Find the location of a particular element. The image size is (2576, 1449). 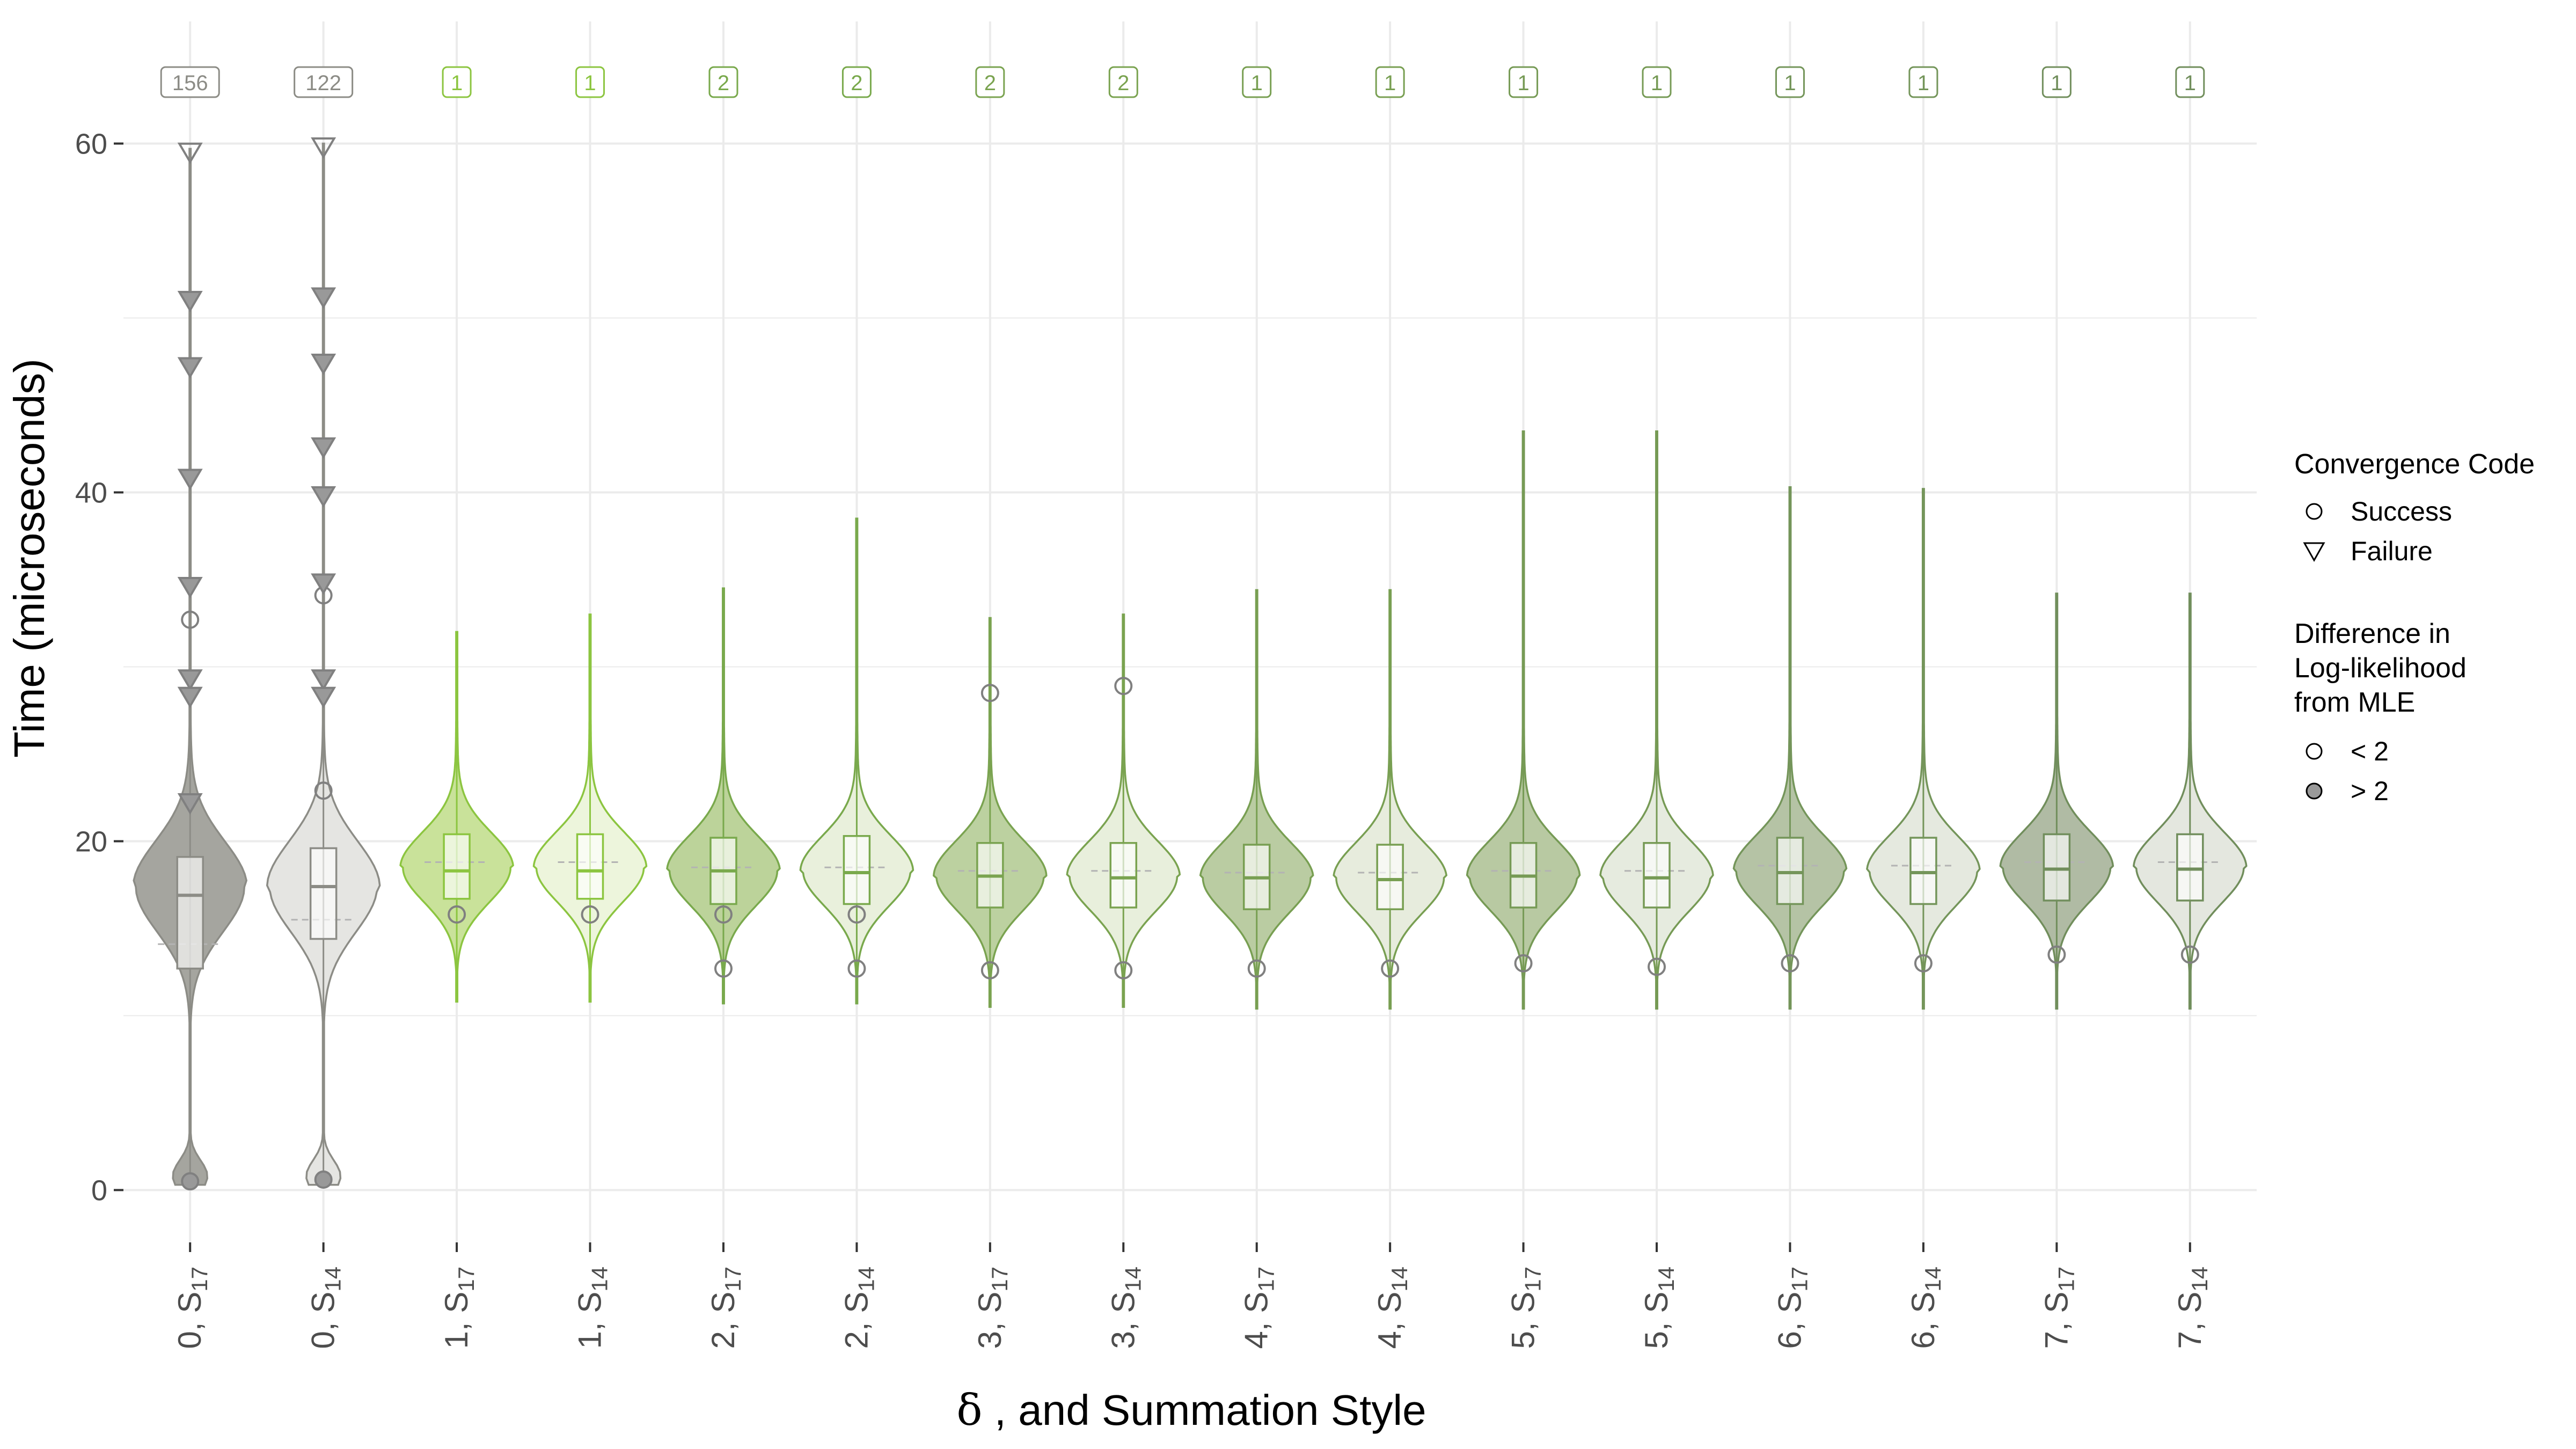

x-tick-label: 5, S14 is located at coordinates (1658, 1308).